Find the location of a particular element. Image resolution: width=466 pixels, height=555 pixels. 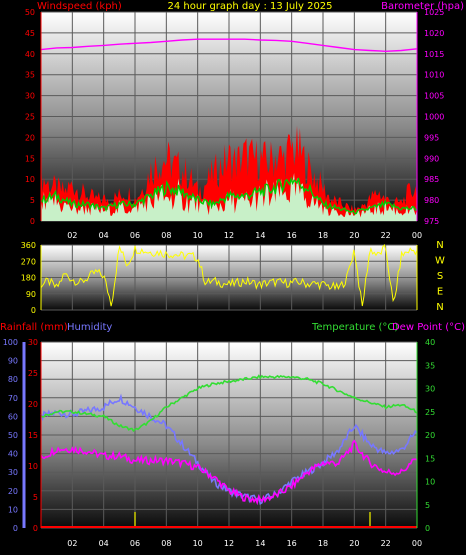

humidity-tick-label: 80 is located at coordinates (13, 379).